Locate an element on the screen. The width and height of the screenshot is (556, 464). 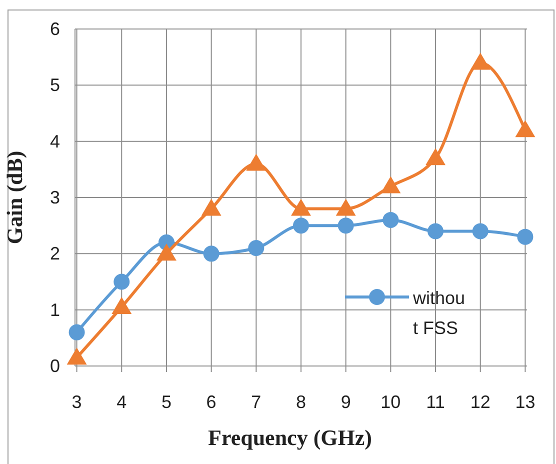
y-tick-label: 3 is located at coordinates (55, 198).